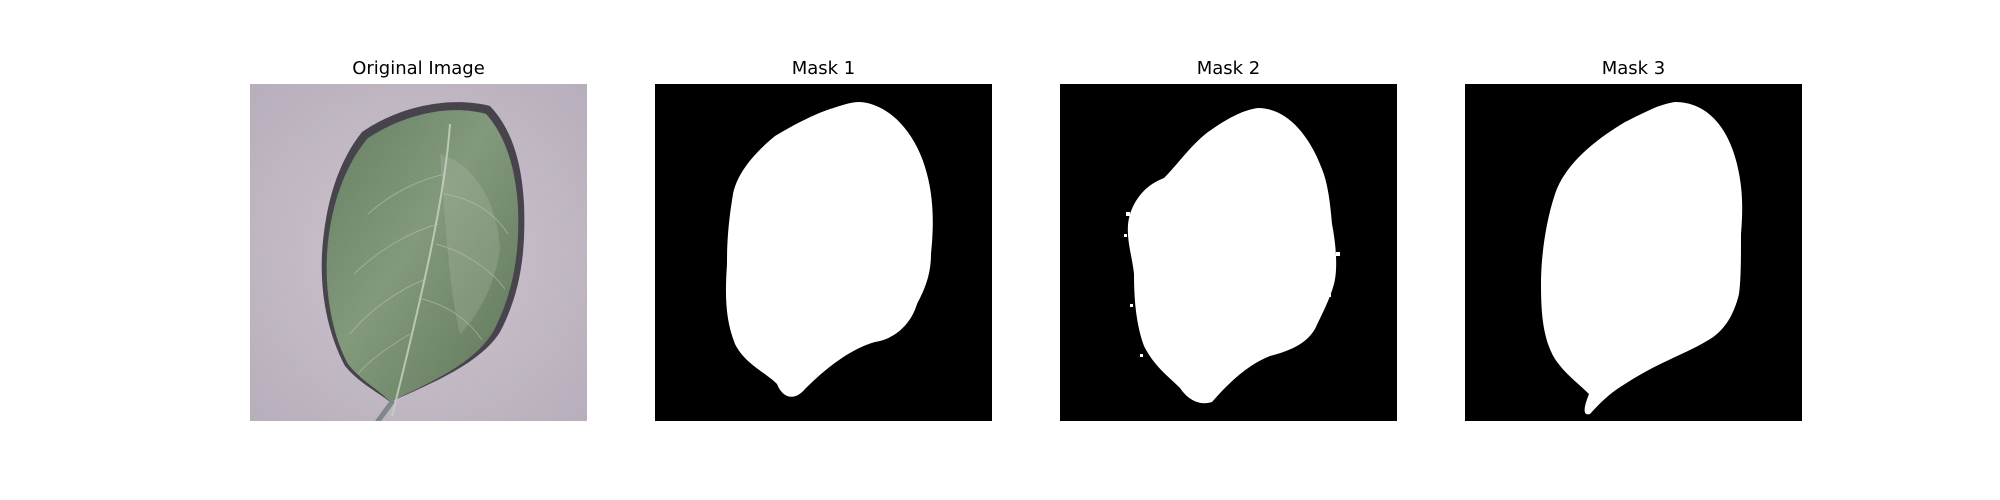 Image resolution: width=2000 pixels, height=500 pixels. What do you see at coordinates (1633, 68) in the screenshot?
I see `panel-title: Mask 3` at bounding box center [1633, 68].